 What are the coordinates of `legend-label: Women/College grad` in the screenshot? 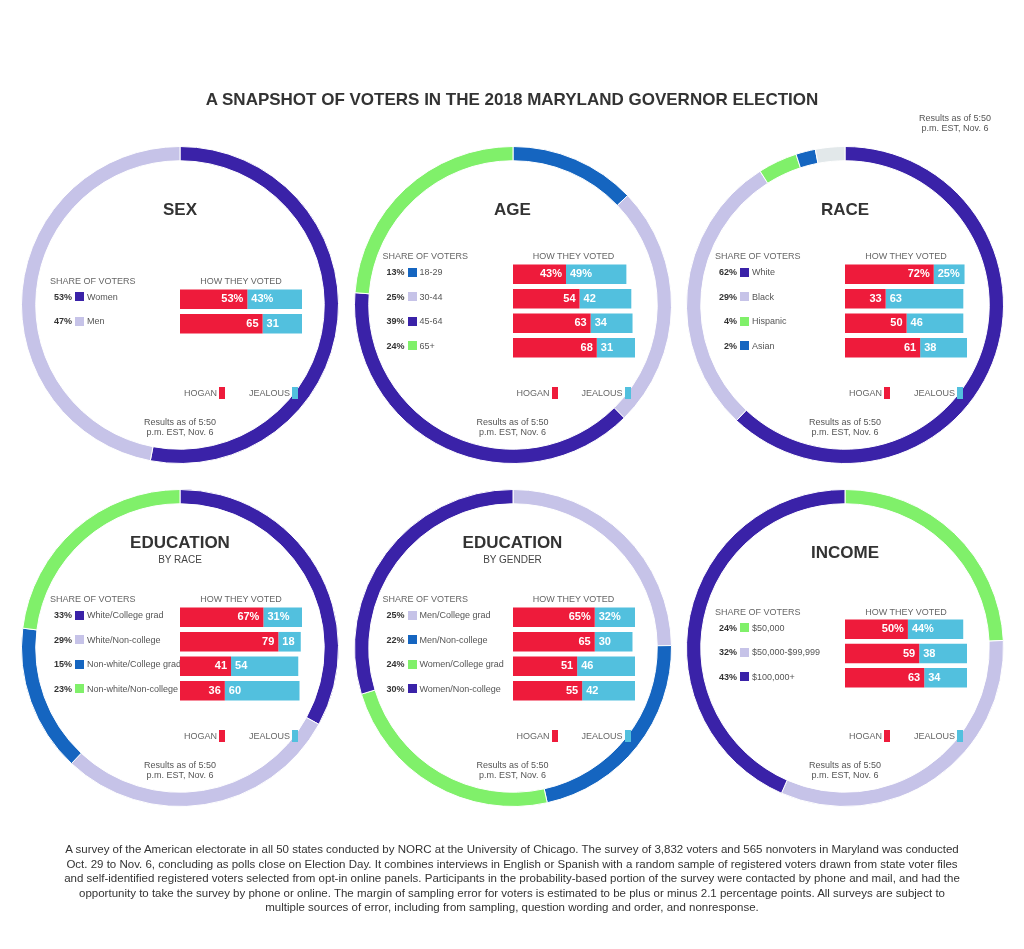 It's located at (461, 664).